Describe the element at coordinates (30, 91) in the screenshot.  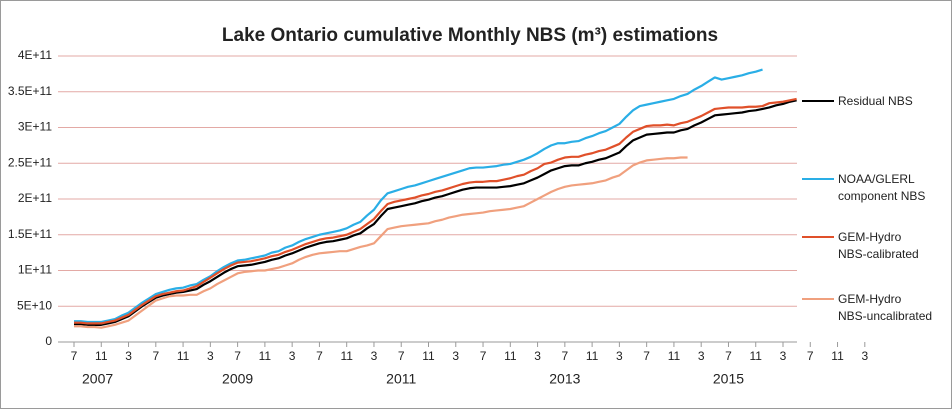
I see `y-tick-label: 3.5E+11` at that location.